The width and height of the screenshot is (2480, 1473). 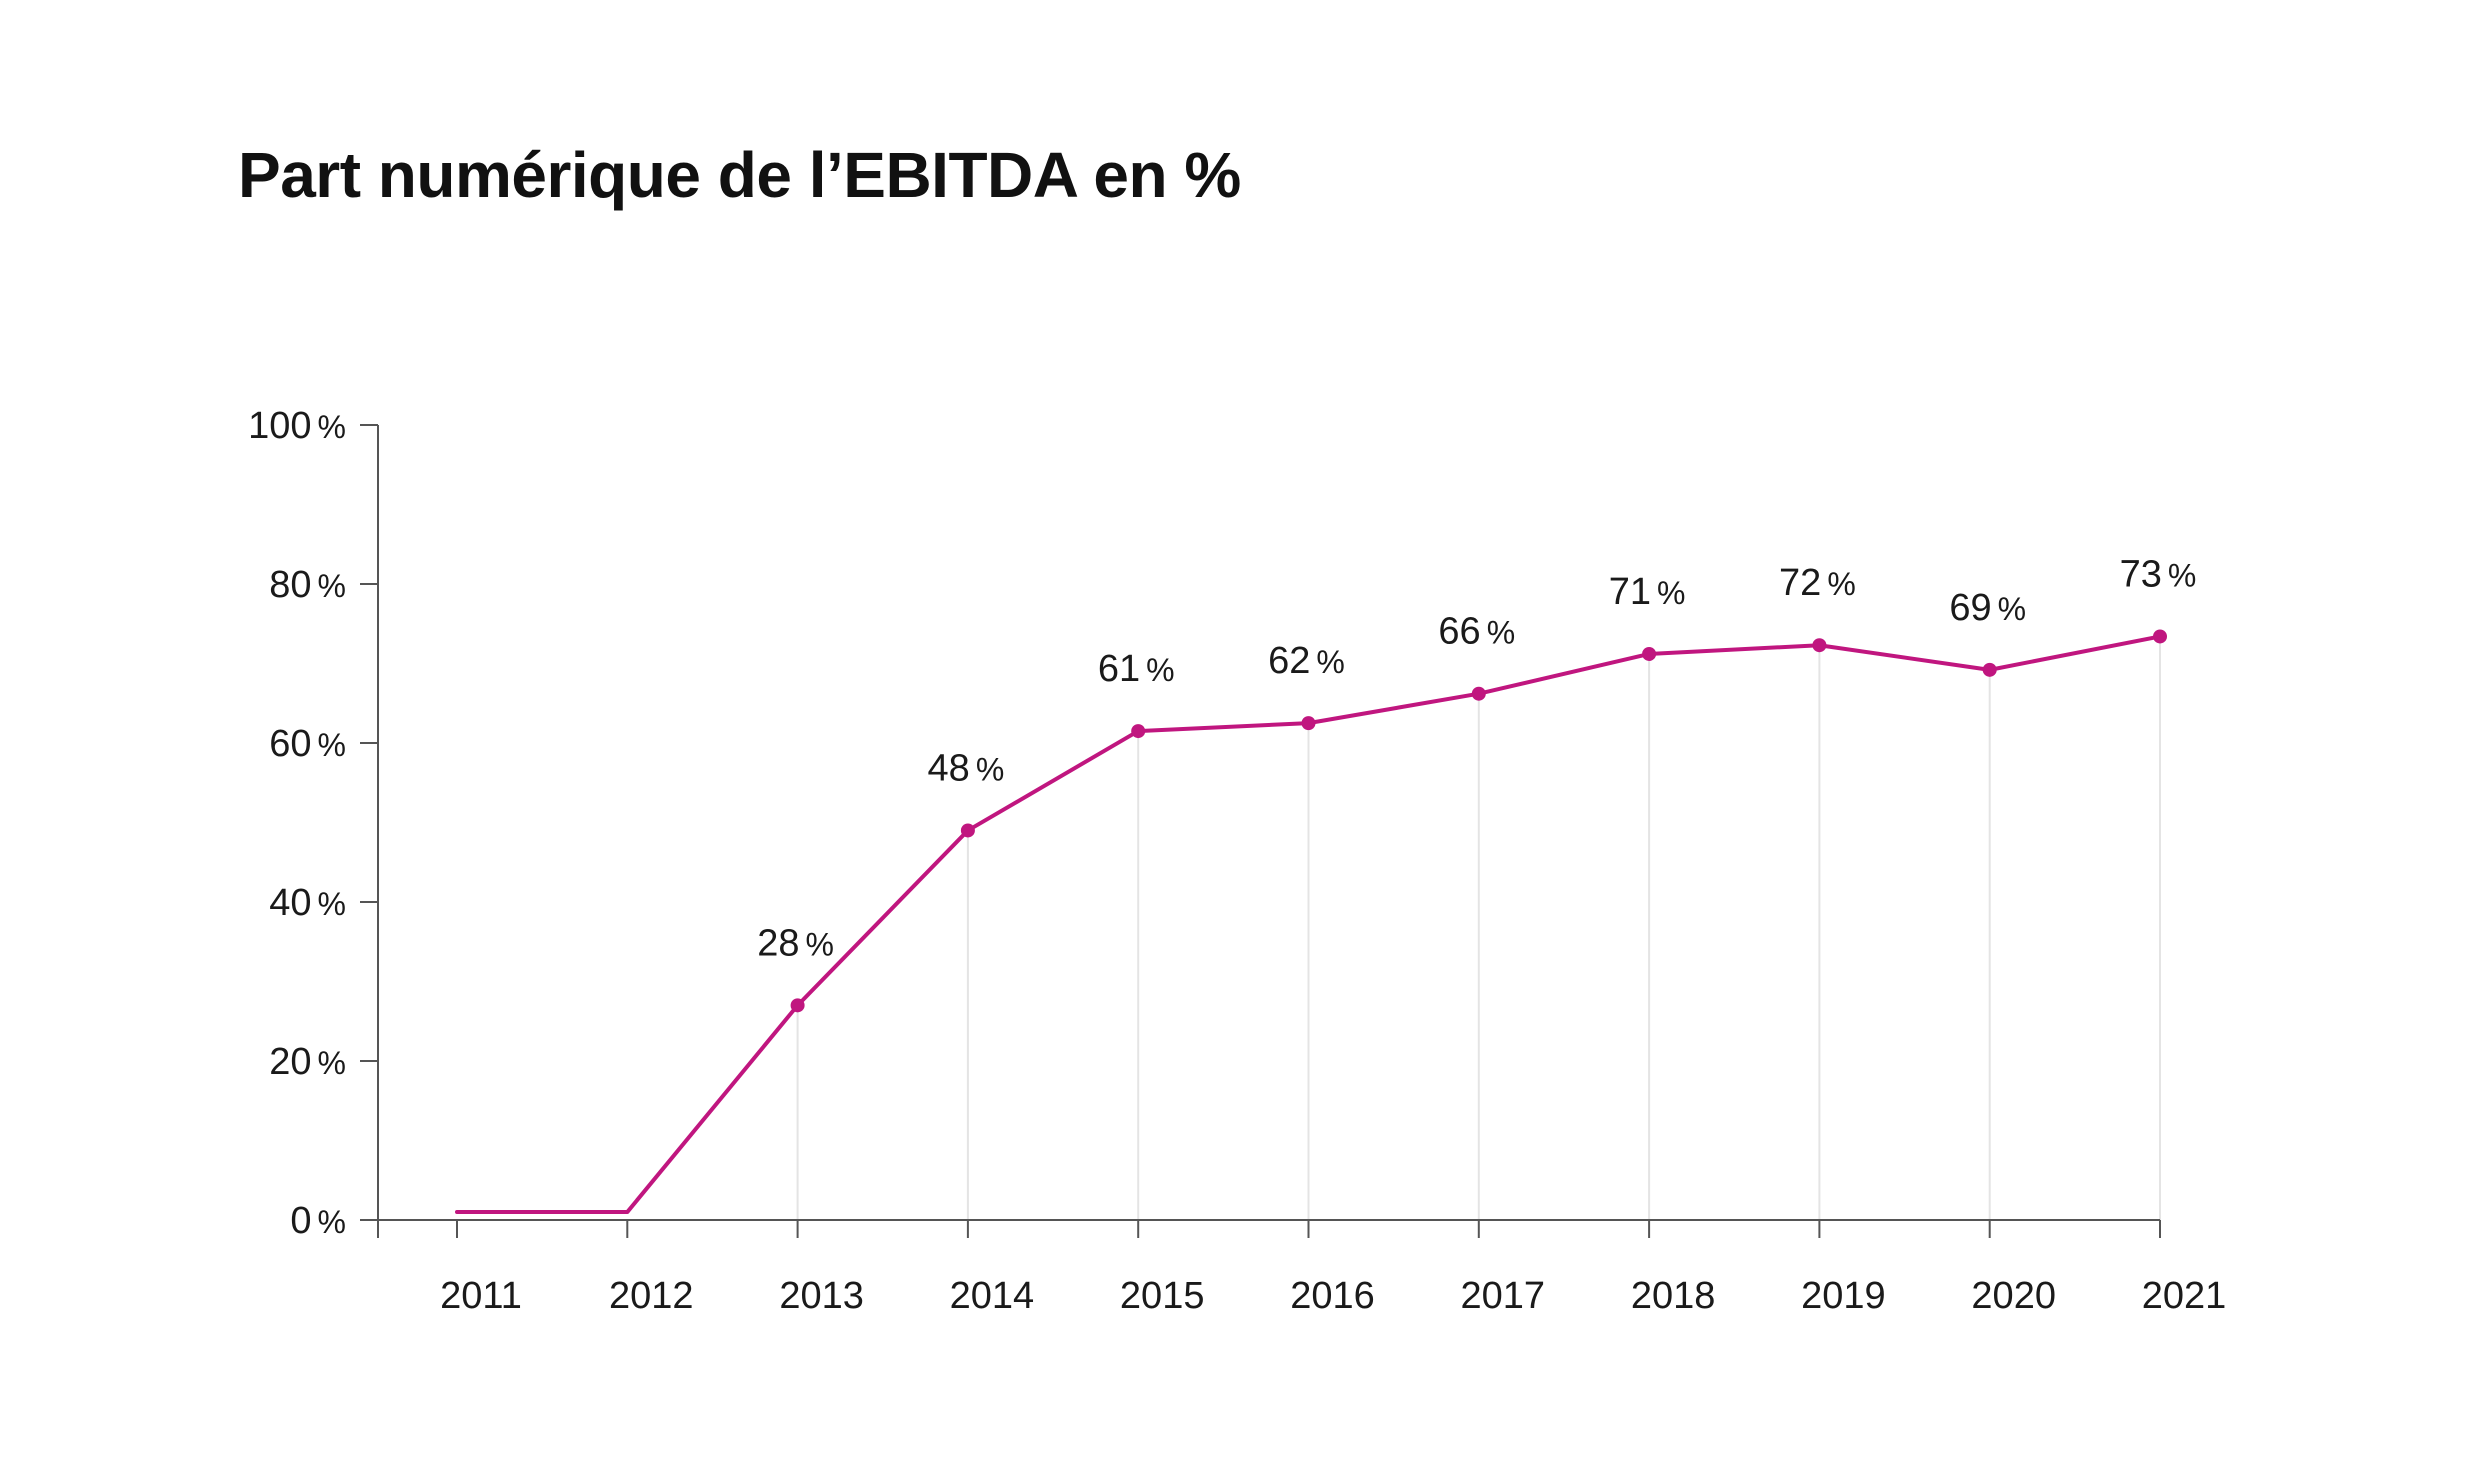 I want to click on x-tick-label: 2012, so click(x=651, y=1296).